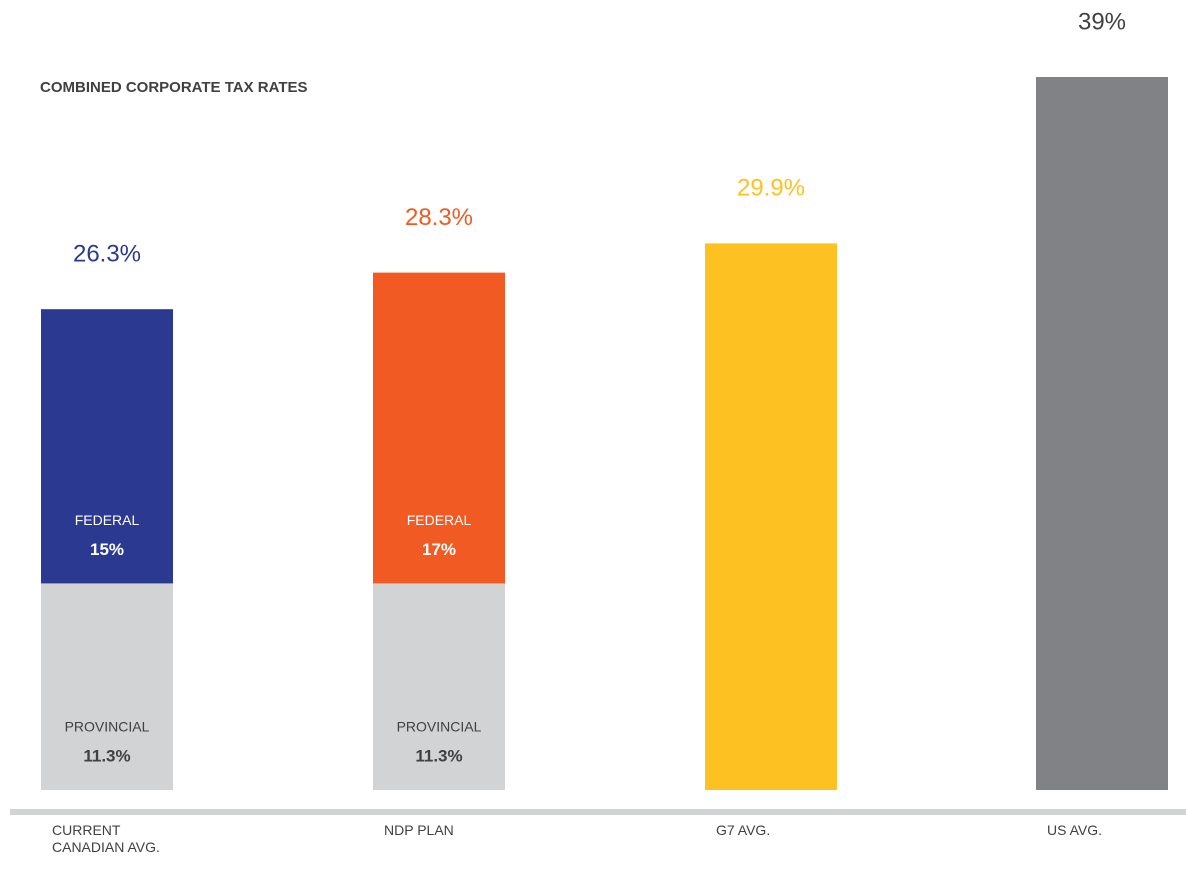  I want to click on x-tick-label: CURRENT CANADIAN AVG., so click(106, 838).